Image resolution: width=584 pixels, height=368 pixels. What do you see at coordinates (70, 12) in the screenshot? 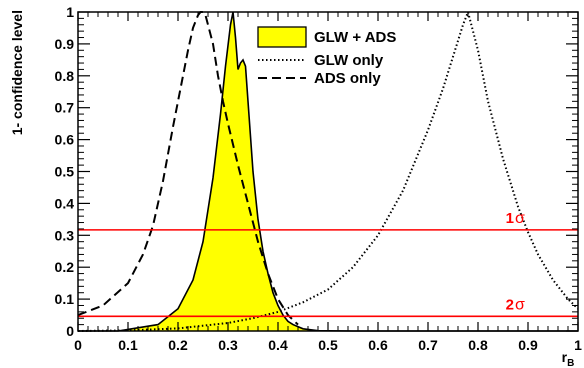
I see `y-tick-label: 1` at bounding box center [70, 12].